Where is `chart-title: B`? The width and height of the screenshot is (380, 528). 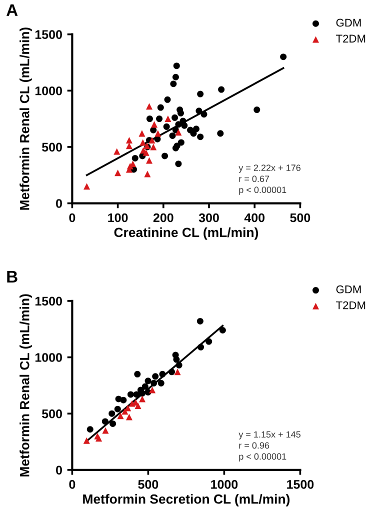
chart-title: B is located at coordinates (12, 276).